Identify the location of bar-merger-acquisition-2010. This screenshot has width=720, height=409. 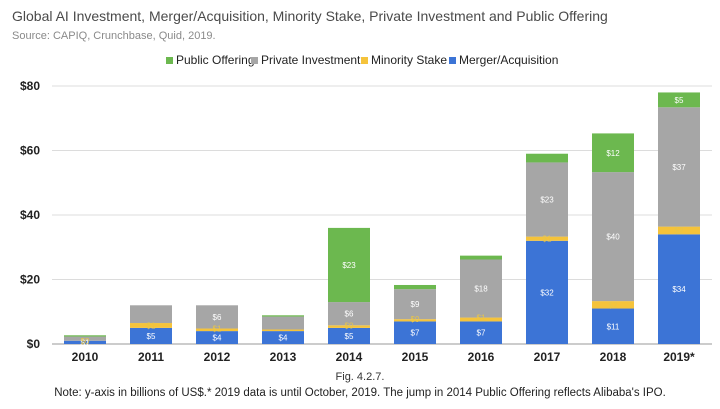
(85, 342).